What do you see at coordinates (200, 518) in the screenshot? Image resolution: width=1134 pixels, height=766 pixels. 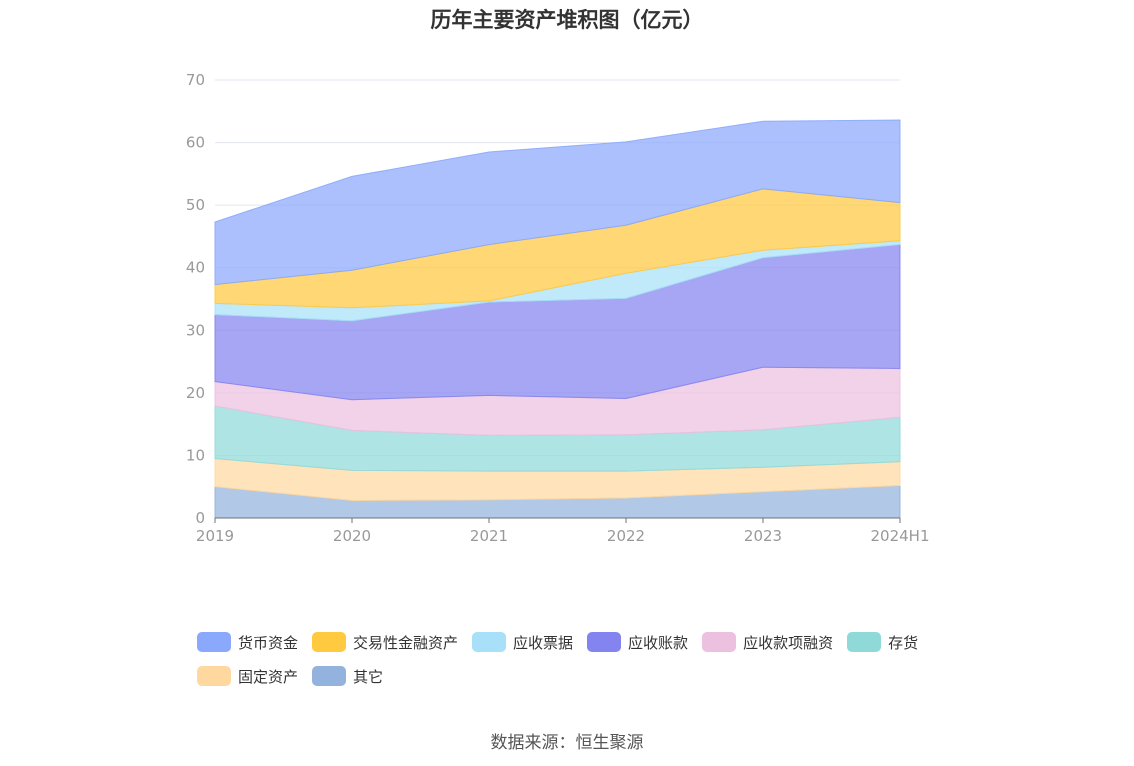 I see `y-tick-label: 0` at bounding box center [200, 518].